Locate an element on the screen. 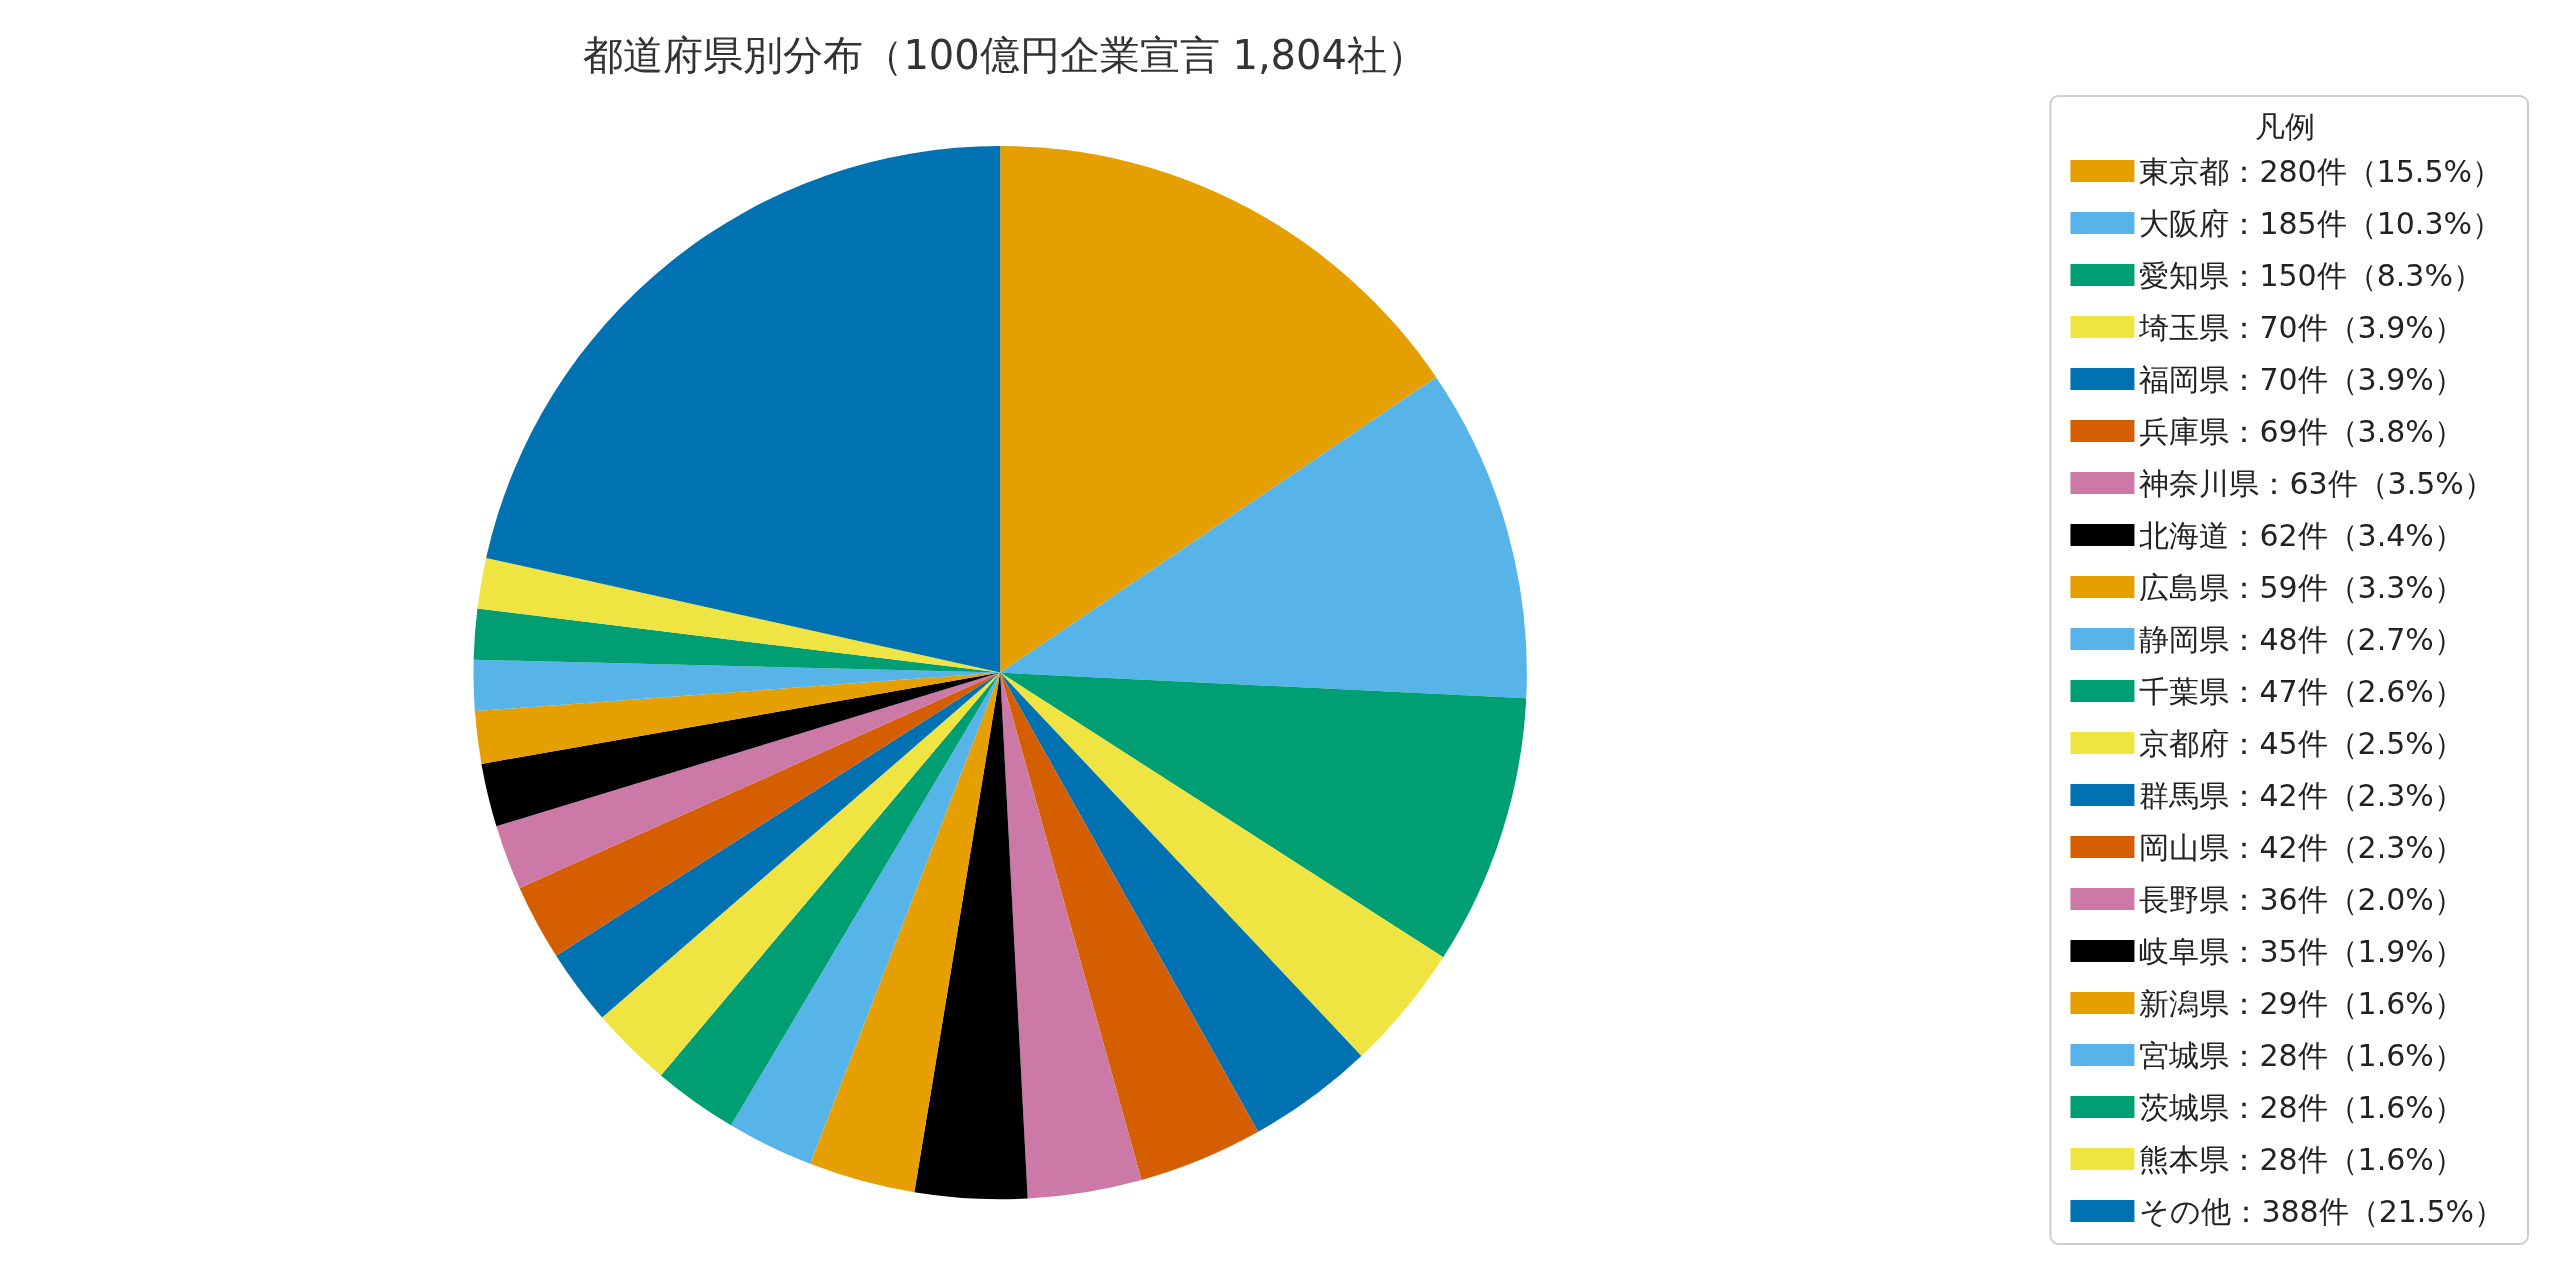 The image size is (2560, 1270). legend-label: 熊本県：28件（1.6%） is located at coordinates (2301, 1159).